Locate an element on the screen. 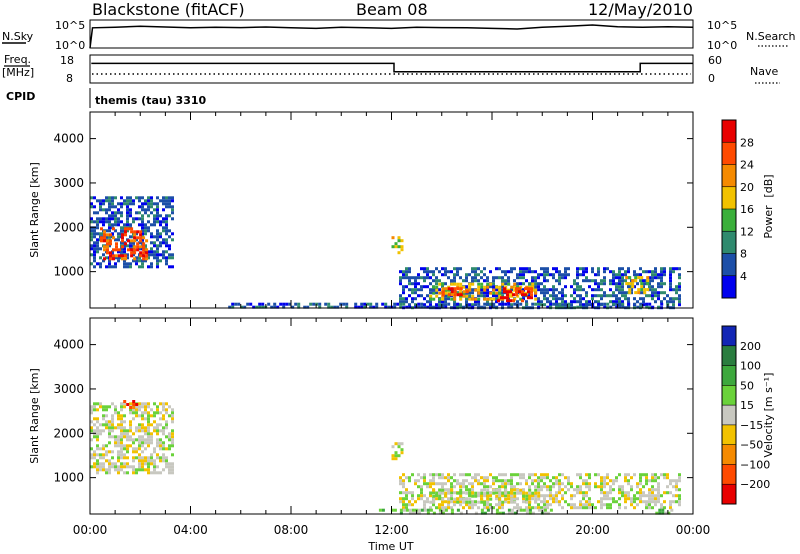  colorbar-segment is located at coordinates (729, 265).